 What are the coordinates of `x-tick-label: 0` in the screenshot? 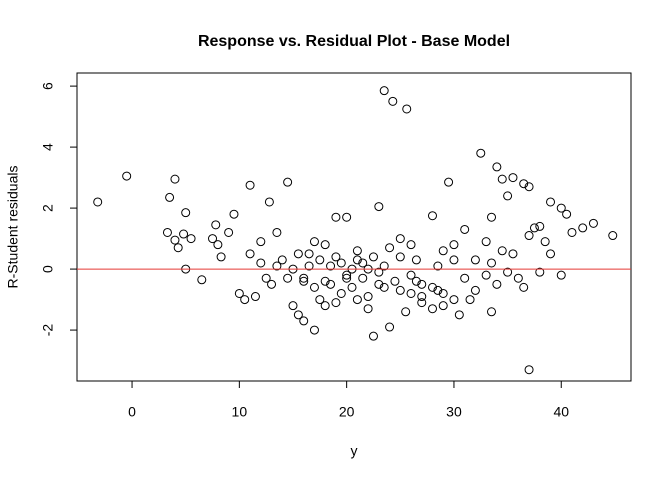 It's located at (132, 412).